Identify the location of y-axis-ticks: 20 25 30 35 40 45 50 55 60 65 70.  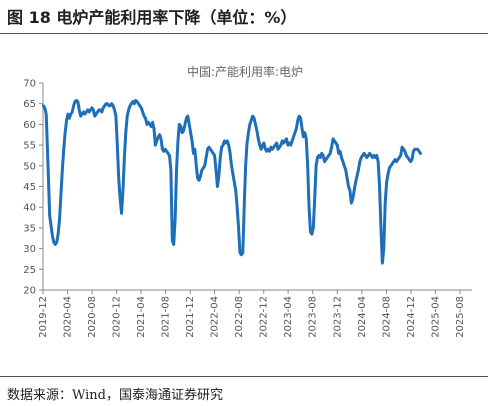
(33, 188).